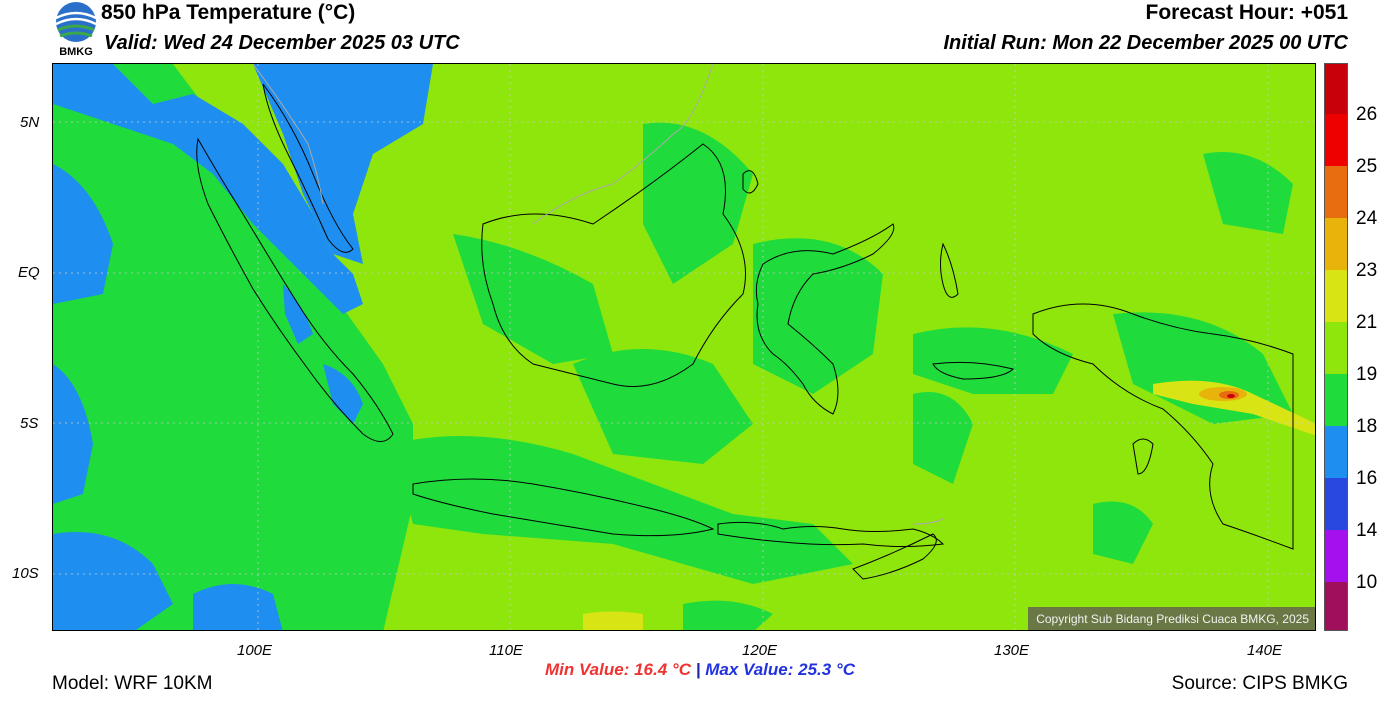 This screenshot has height=709, width=1400. Describe the element at coordinates (1367, 218) in the screenshot. I see `colorbar-label: 24` at that location.